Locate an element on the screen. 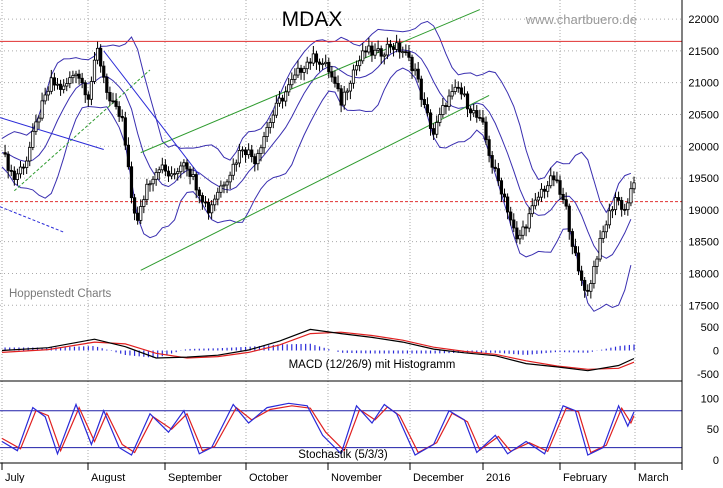 This screenshot has height=488, width=723. month-label: October is located at coordinates (268, 477).